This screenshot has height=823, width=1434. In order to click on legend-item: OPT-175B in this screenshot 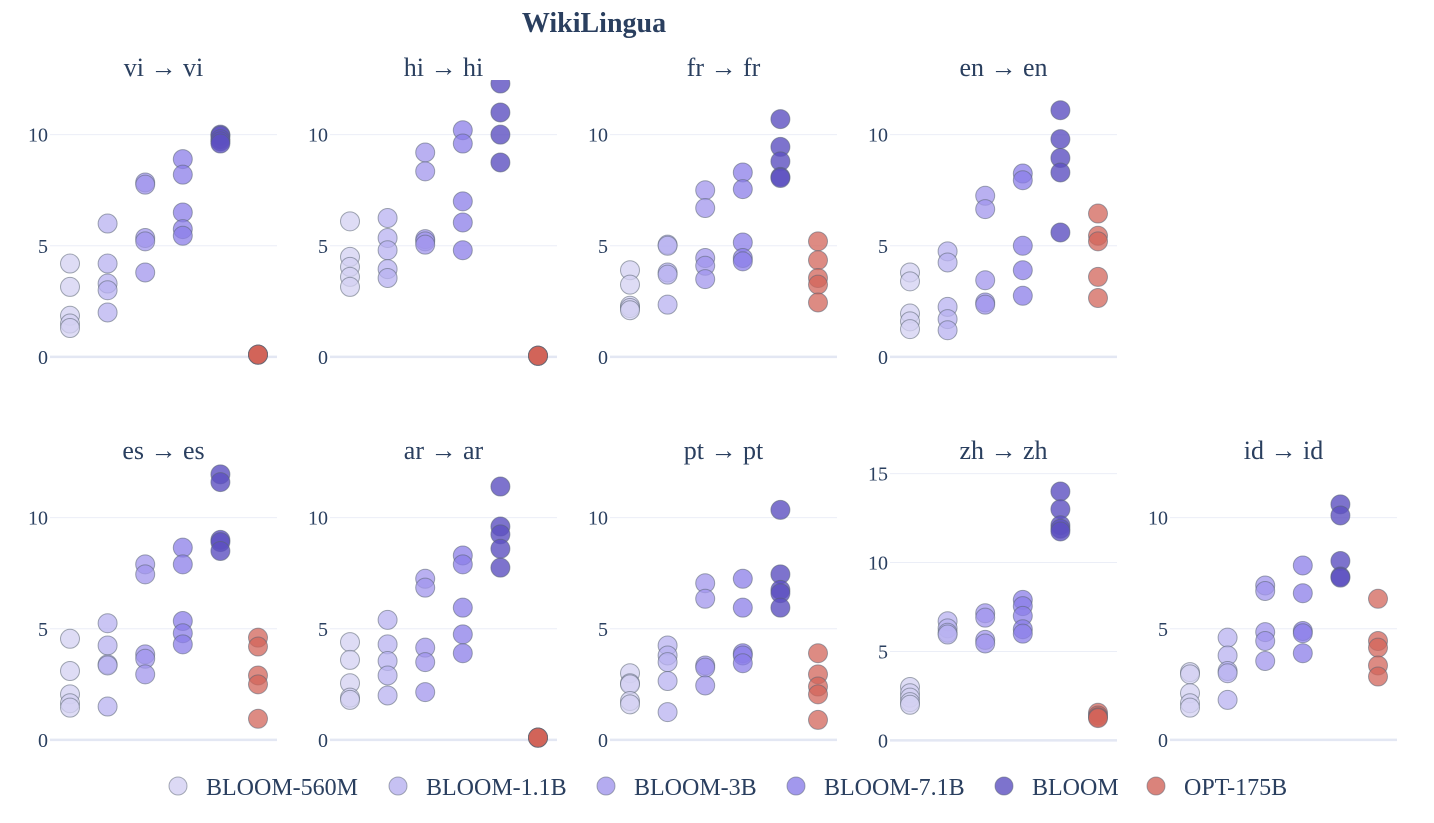, I will do `click(1216, 788)`.